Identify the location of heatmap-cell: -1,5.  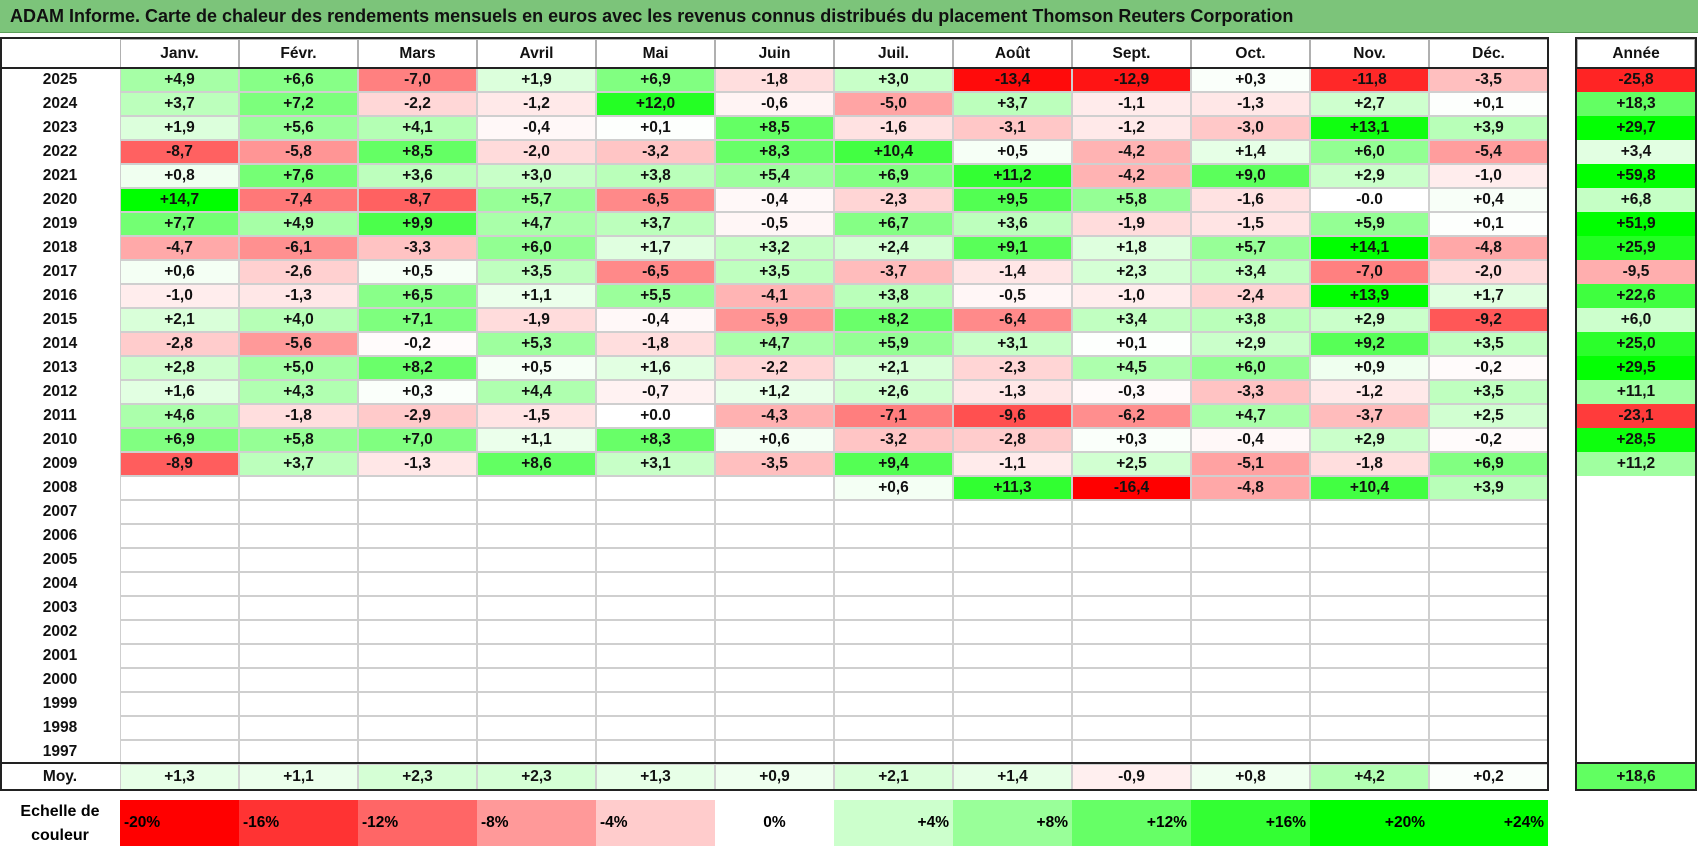
(1250, 224).